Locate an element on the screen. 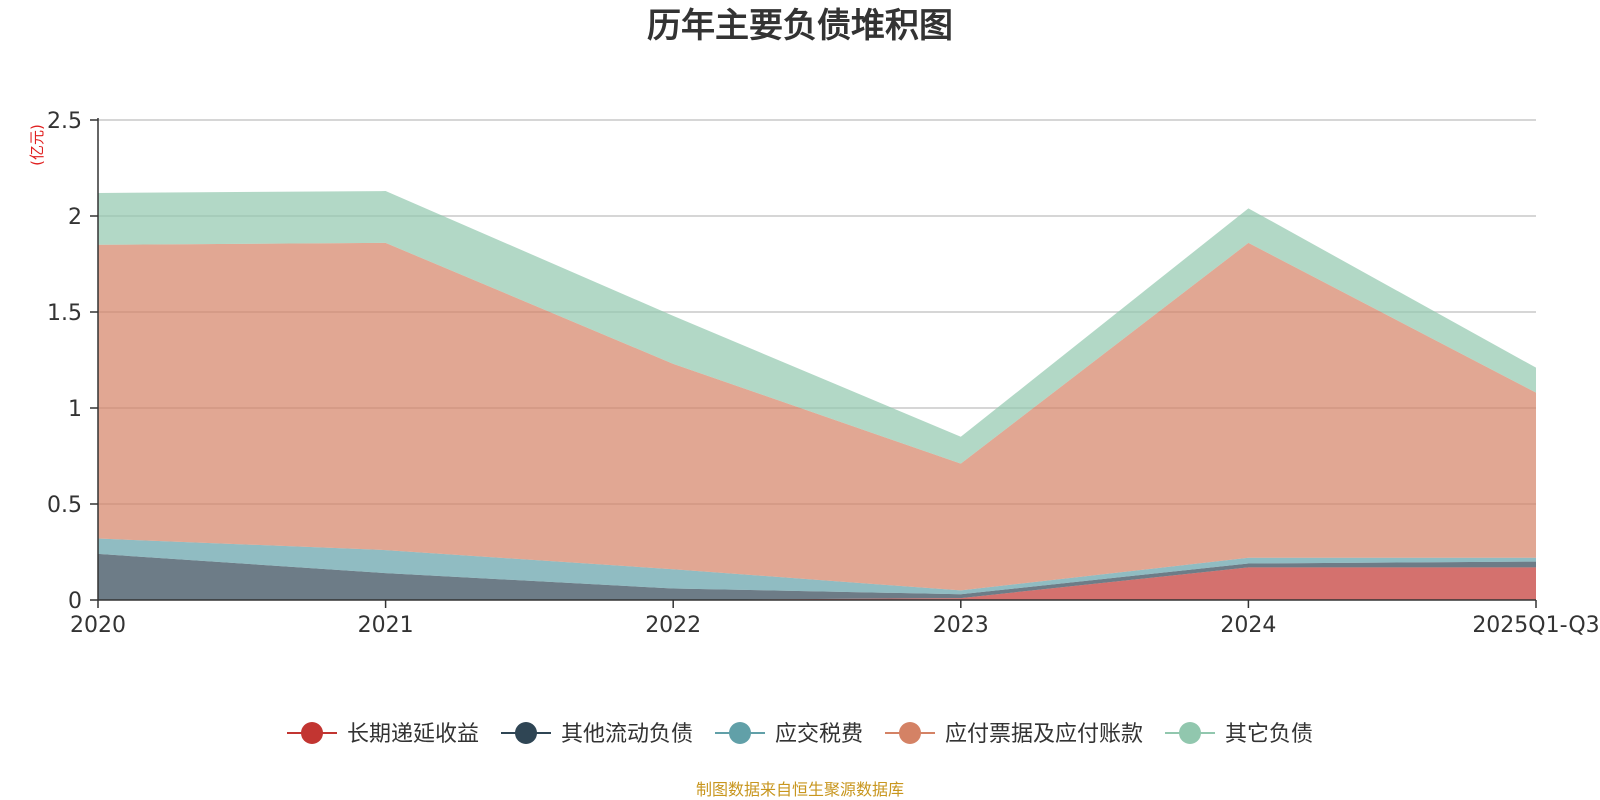 The image size is (1600, 800). legend-item: 其它负债 is located at coordinates (1239, 734).